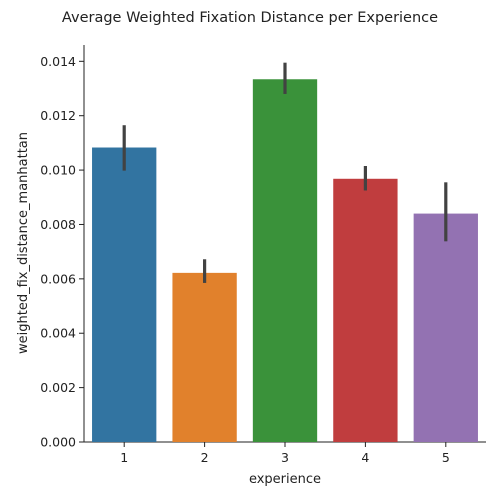 The height and width of the screenshot is (500, 500). Describe the element at coordinates (124, 457) in the screenshot. I see `x-tick-label: 1` at that location.